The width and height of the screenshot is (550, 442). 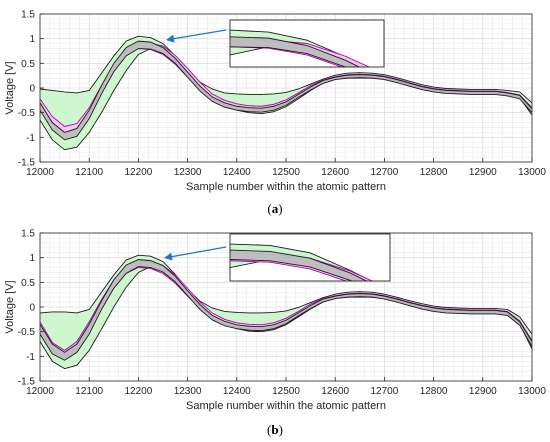 I want to click on inset-frame-b, so click(x=310, y=257).